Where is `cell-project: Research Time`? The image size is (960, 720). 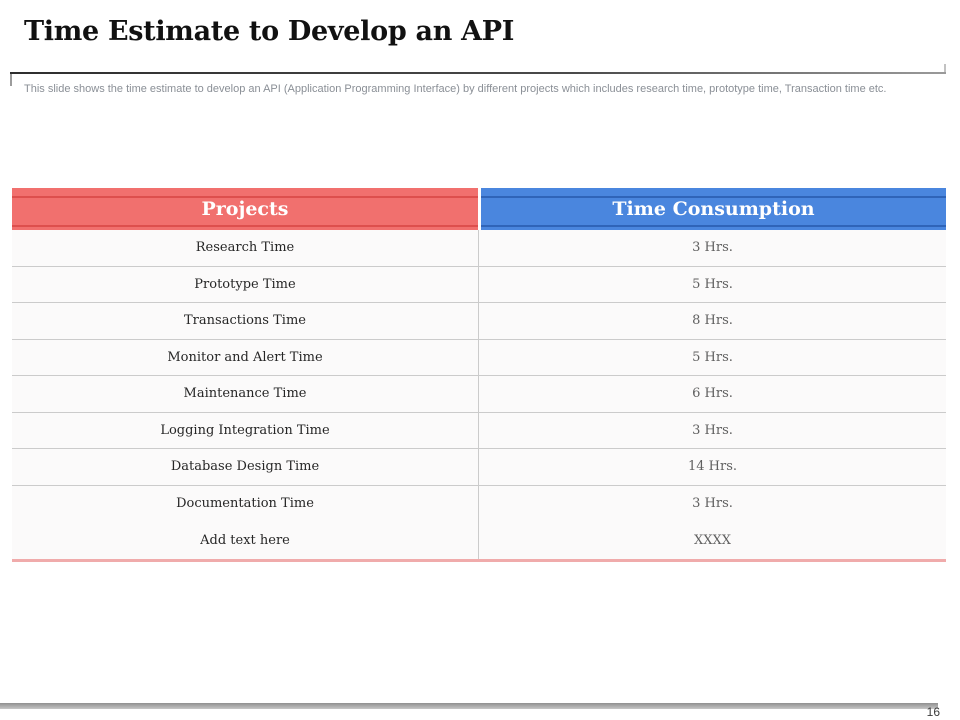
cell-project: Research Time is located at coordinates (245, 248).